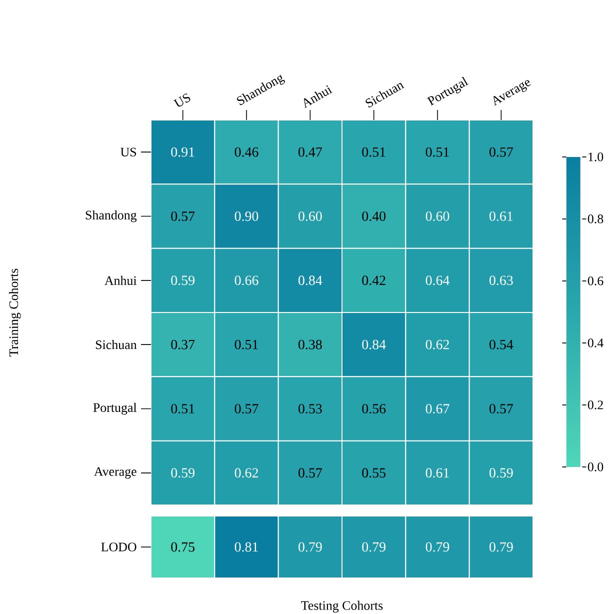 This screenshot has height=614, width=614. I want to click on data-label: 0.38, so click(310, 345).